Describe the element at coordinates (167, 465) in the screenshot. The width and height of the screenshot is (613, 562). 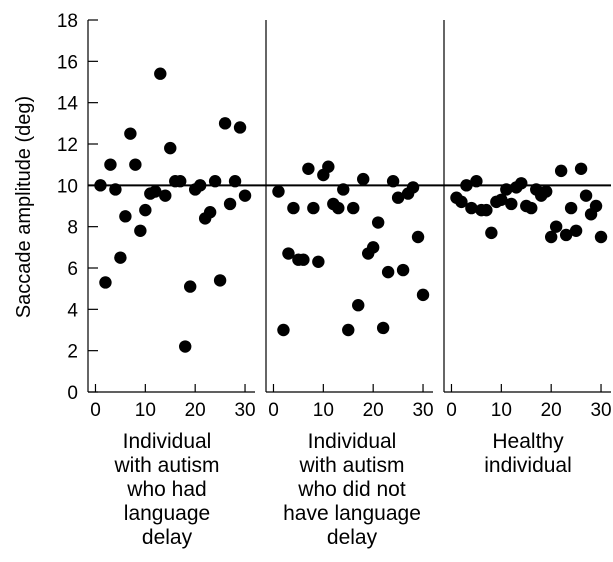
I see `panel-1-caption-line-2: with autism` at that location.